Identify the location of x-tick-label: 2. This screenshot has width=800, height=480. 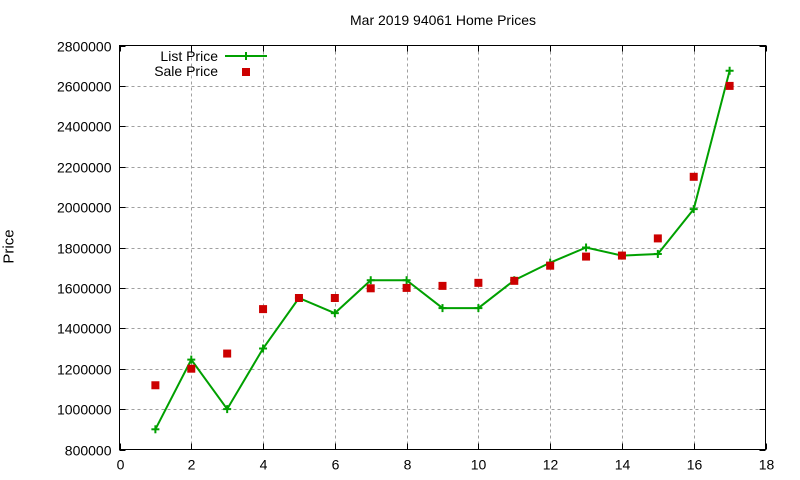
(192, 465).